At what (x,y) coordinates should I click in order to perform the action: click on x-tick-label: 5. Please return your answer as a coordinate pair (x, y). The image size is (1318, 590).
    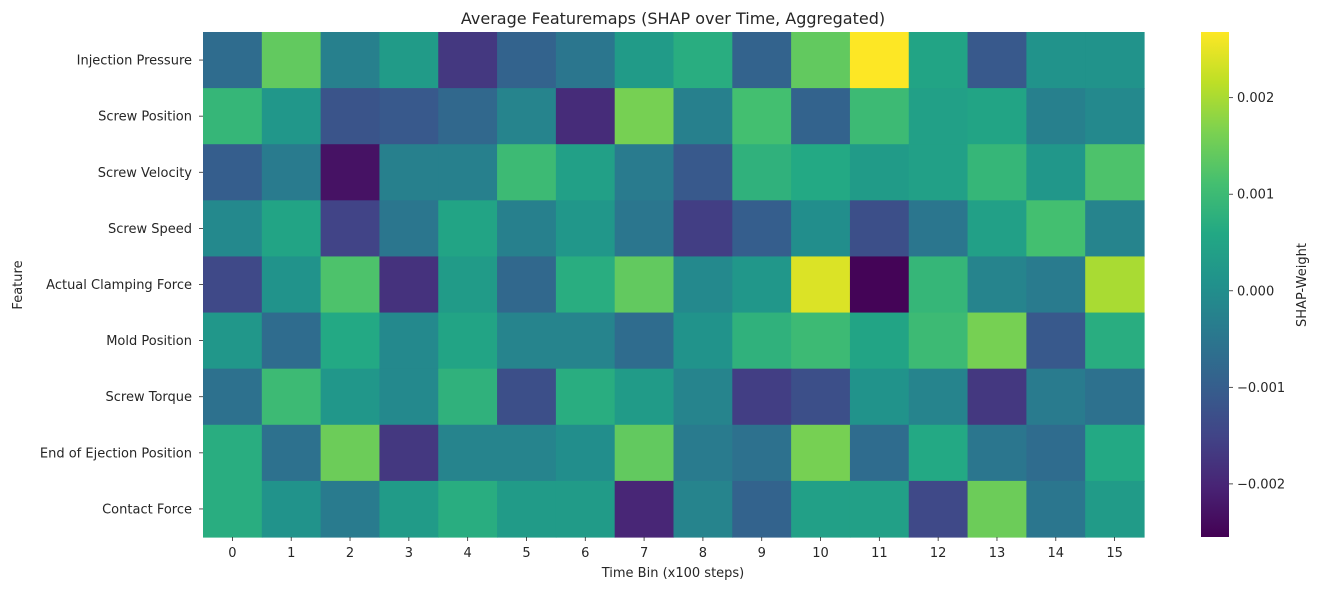
    Looking at the image, I should click on (526, 553).